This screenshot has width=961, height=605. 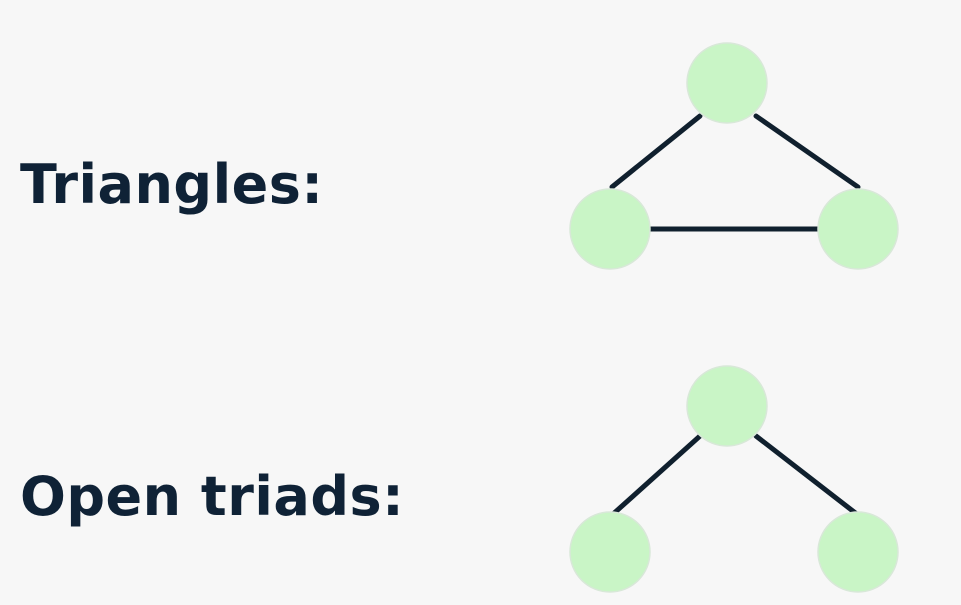 What do you see at coordinates (212, 496) in the screenshot?
I see `open-triads-label: Open triads:` at bounding box center [212, 496].